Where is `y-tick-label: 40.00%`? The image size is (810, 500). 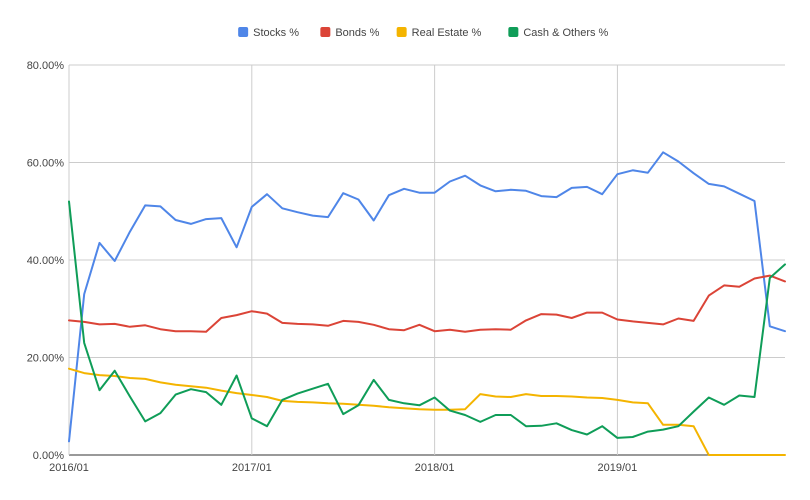
y-tick-label: 40.00% is located at coordinates (46, 261).